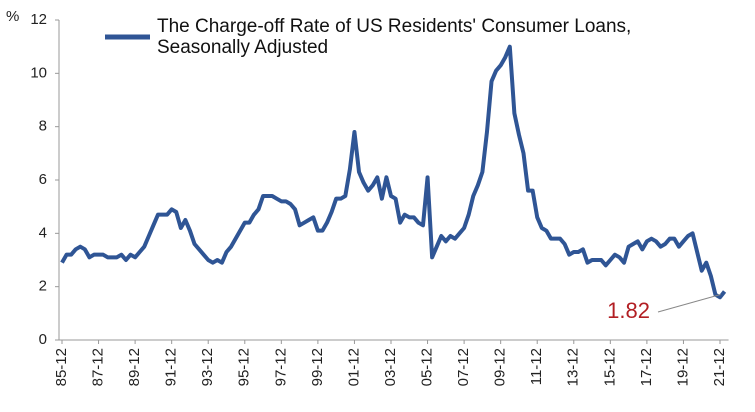 The height and width of the screenshot is (412, 755). Describe the element at coordinates (98, 367) in the screenshot. I see `x-tick-label: 87-12` at that location.